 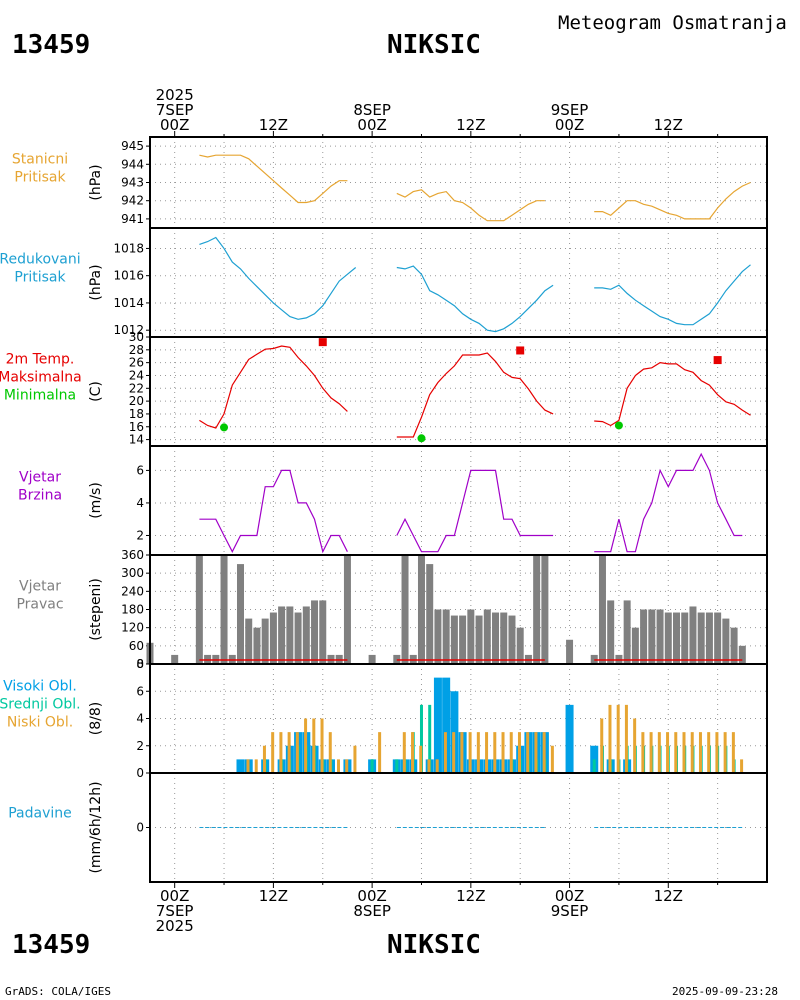 I want to click on min-temp-marker, so click(x=224, y=427).